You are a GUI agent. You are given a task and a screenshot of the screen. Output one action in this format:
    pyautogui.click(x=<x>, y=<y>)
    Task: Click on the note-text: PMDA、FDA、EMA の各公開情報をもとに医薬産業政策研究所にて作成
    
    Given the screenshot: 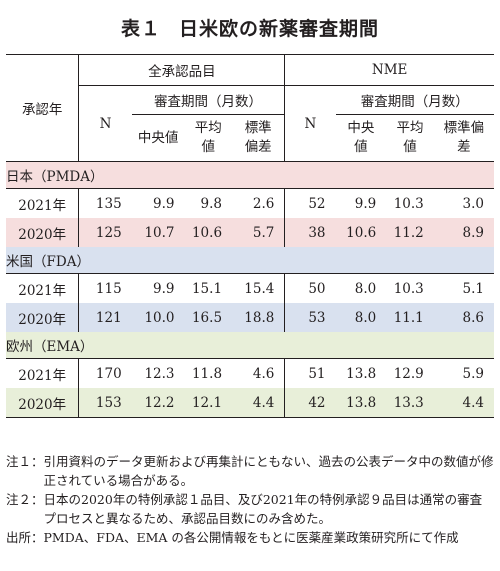 What is the action you would take?
    pyautogui.click(x=251, y=537)
    